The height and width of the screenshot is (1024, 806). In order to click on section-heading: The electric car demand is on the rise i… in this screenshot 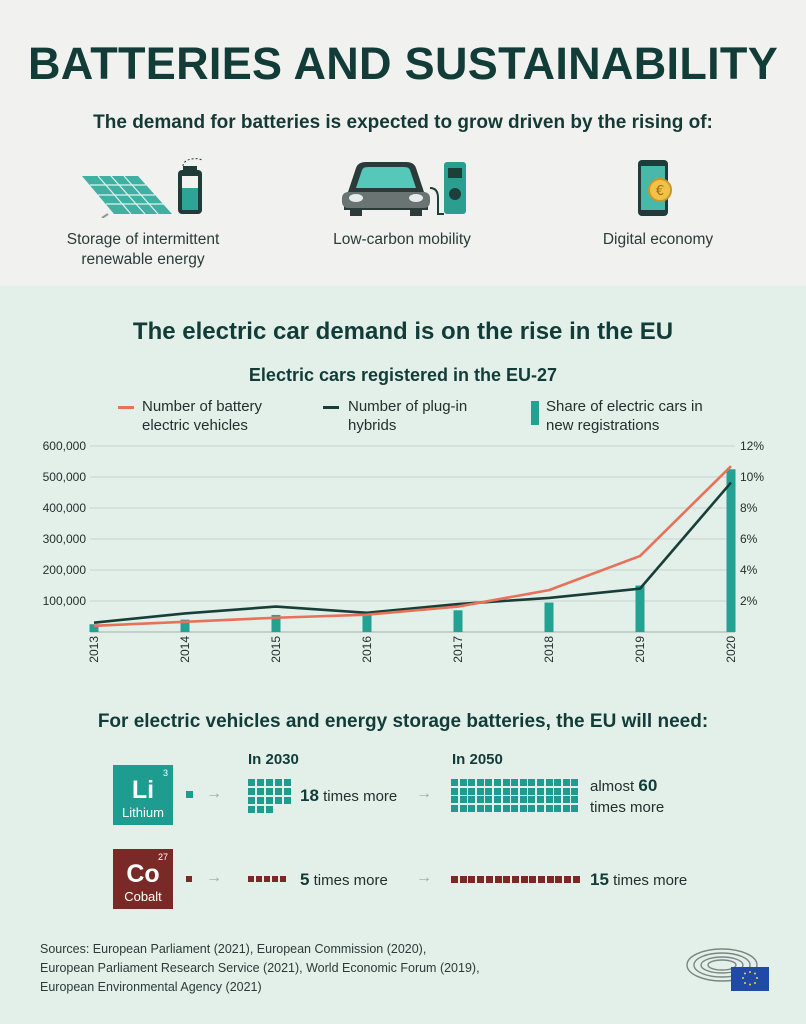, I will do `click(403, 331)`.